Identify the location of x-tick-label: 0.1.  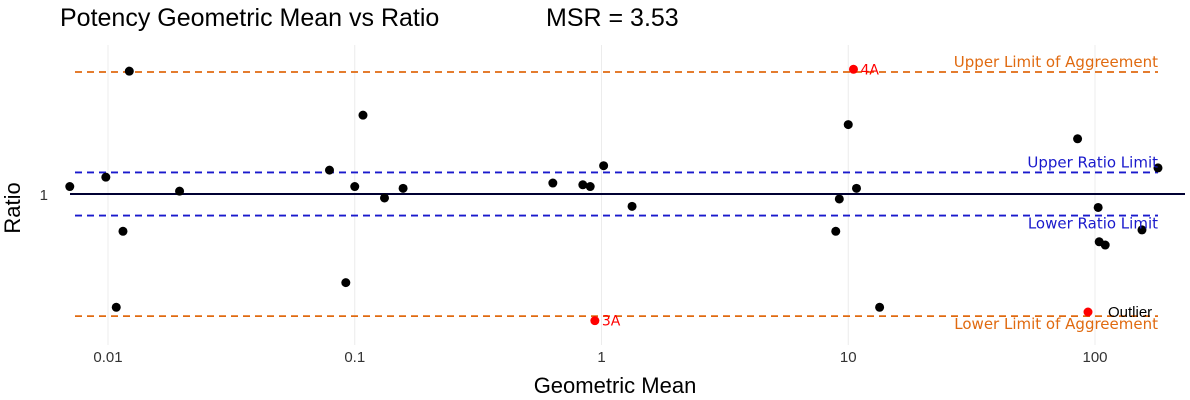
(354, 357).